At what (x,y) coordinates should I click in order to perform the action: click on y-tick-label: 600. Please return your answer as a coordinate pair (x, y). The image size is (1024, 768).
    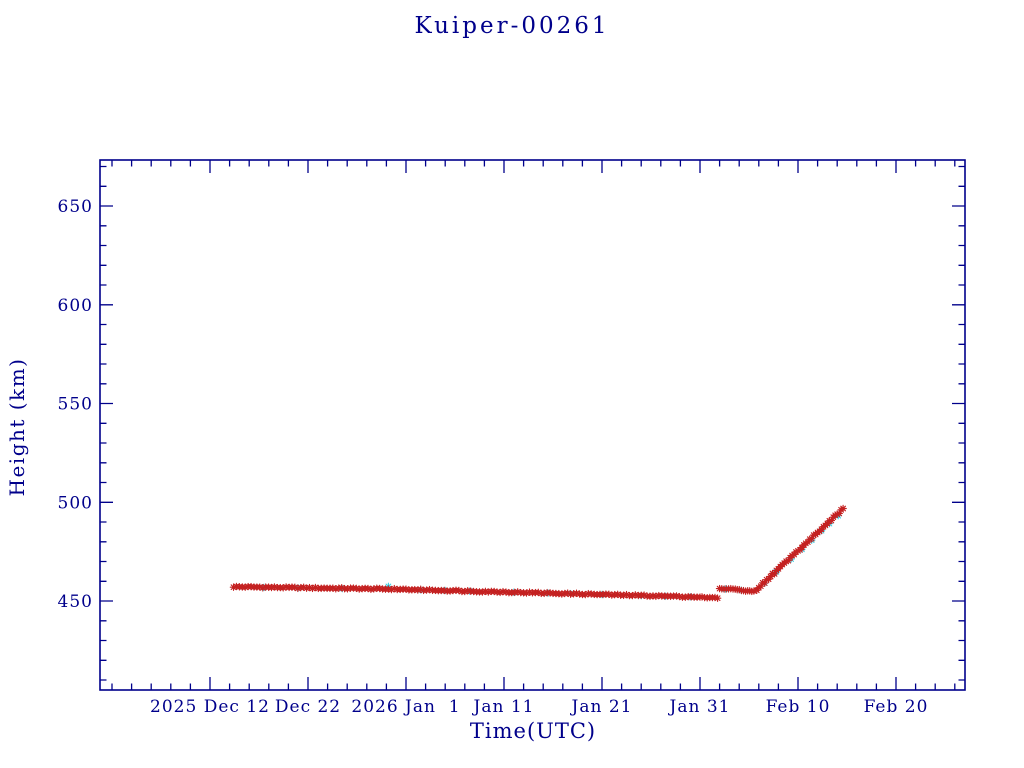
    Looking at the image, I should click on (75, 306).